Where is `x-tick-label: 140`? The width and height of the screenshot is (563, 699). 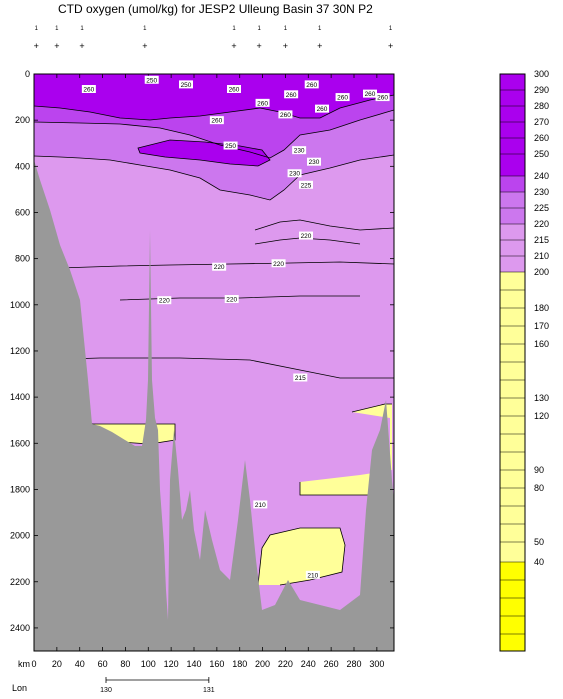
x-tick-label: 140 is located at coordinates (193, 664).